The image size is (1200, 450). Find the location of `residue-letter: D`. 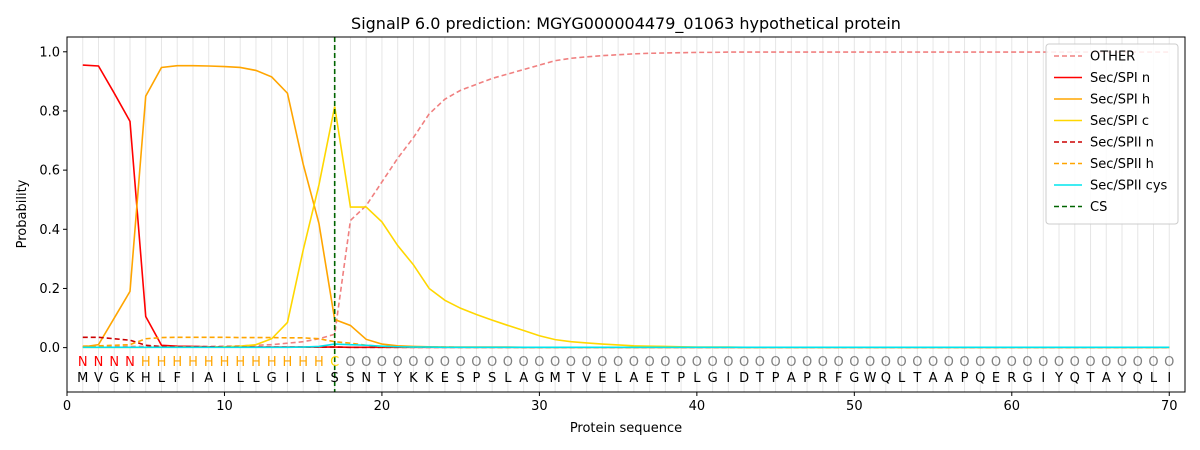

residue-letter: D is located at coordinates (744, 378).